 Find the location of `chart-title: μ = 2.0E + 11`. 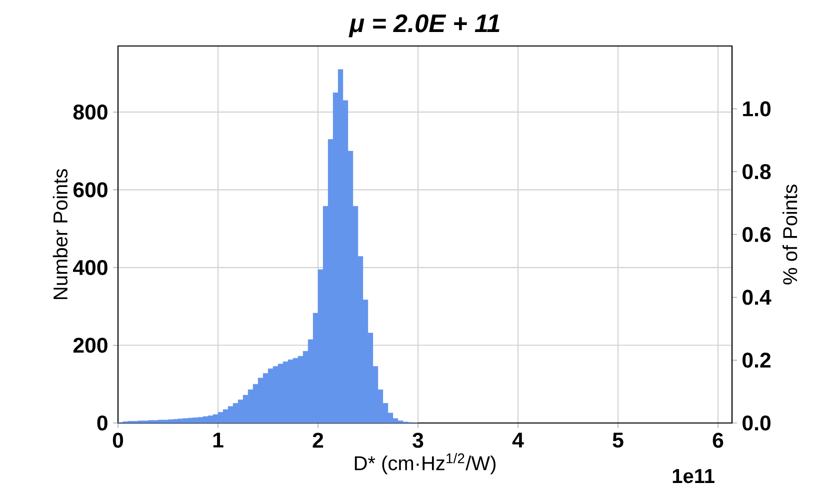

chart-title: μ = 2.0E + 11 is located at coordinates (424, 26).